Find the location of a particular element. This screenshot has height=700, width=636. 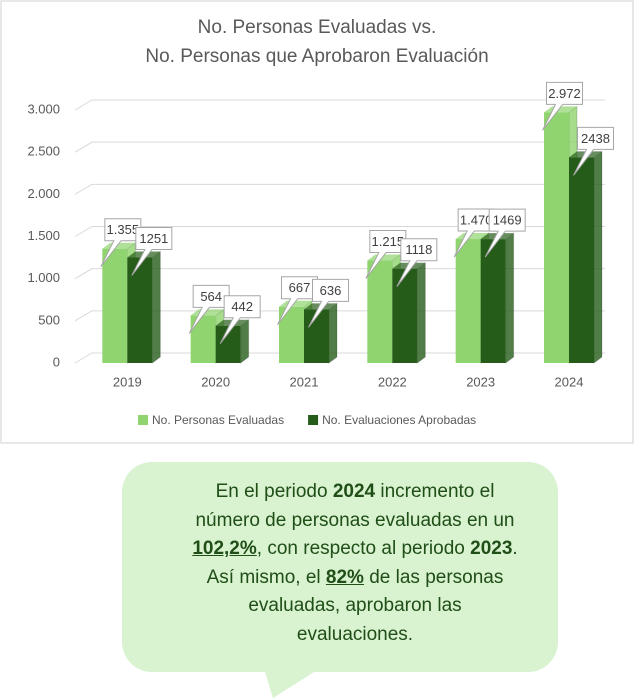

data-label: 2438 is located at coordinates (595, 138).